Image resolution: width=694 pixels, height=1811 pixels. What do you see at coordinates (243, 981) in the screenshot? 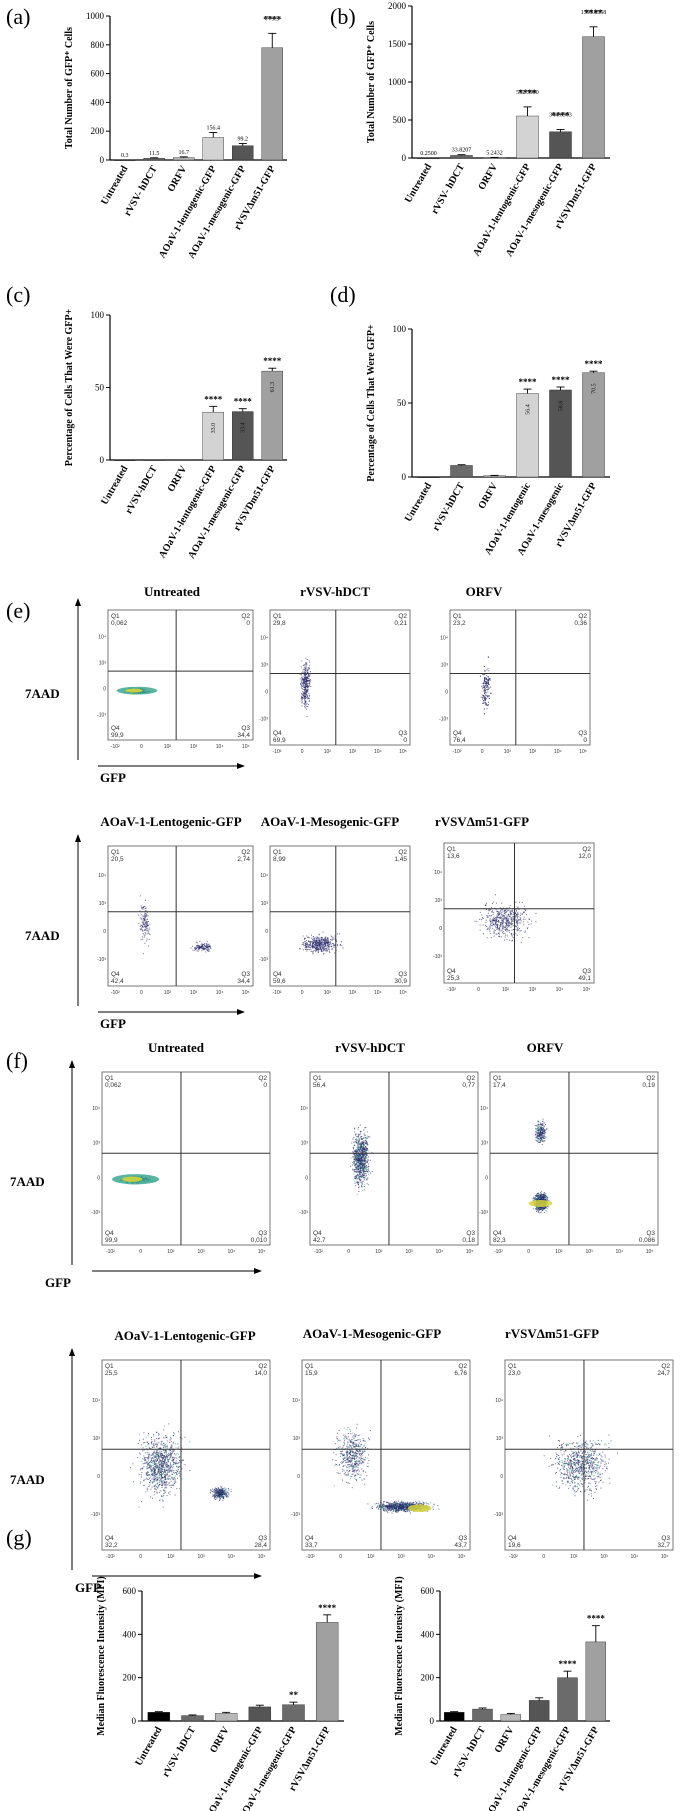
I see `quadrant-value: 34,4` at bounding box center [243, 981].